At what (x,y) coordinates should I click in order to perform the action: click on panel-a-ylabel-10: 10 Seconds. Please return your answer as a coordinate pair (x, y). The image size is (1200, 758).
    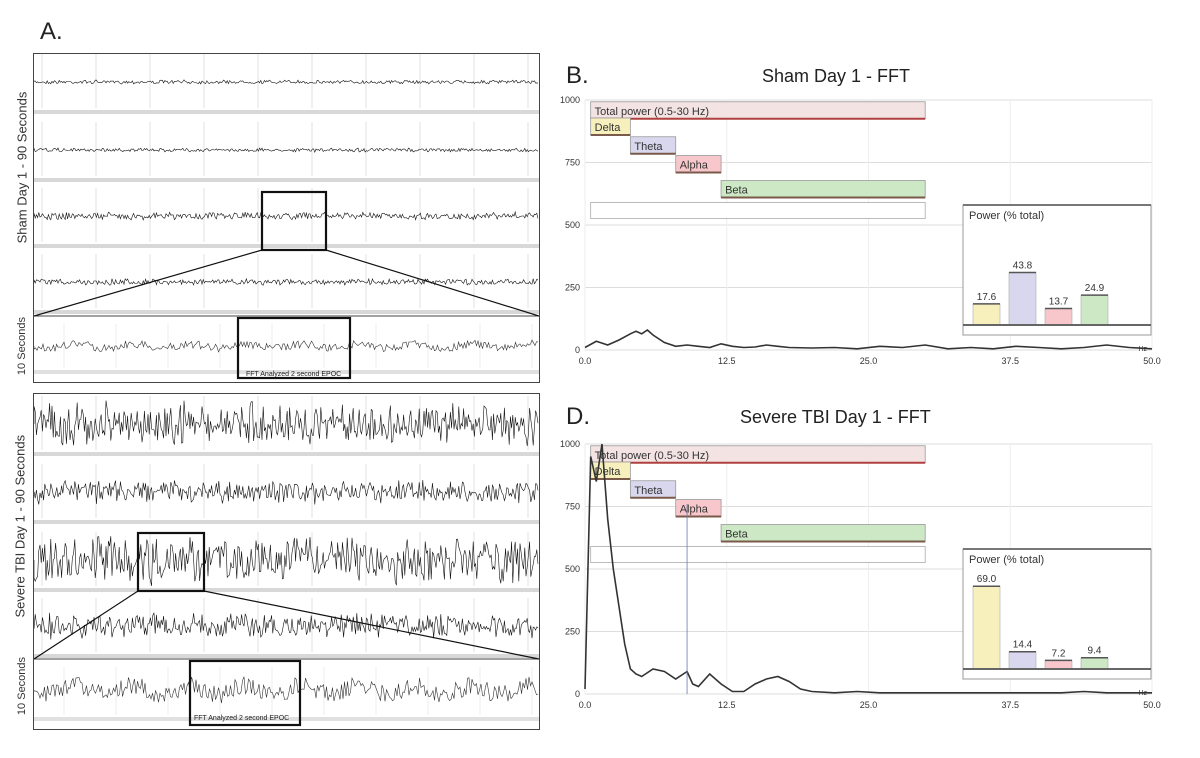
    Looking at the image, I should click on (22, 346).